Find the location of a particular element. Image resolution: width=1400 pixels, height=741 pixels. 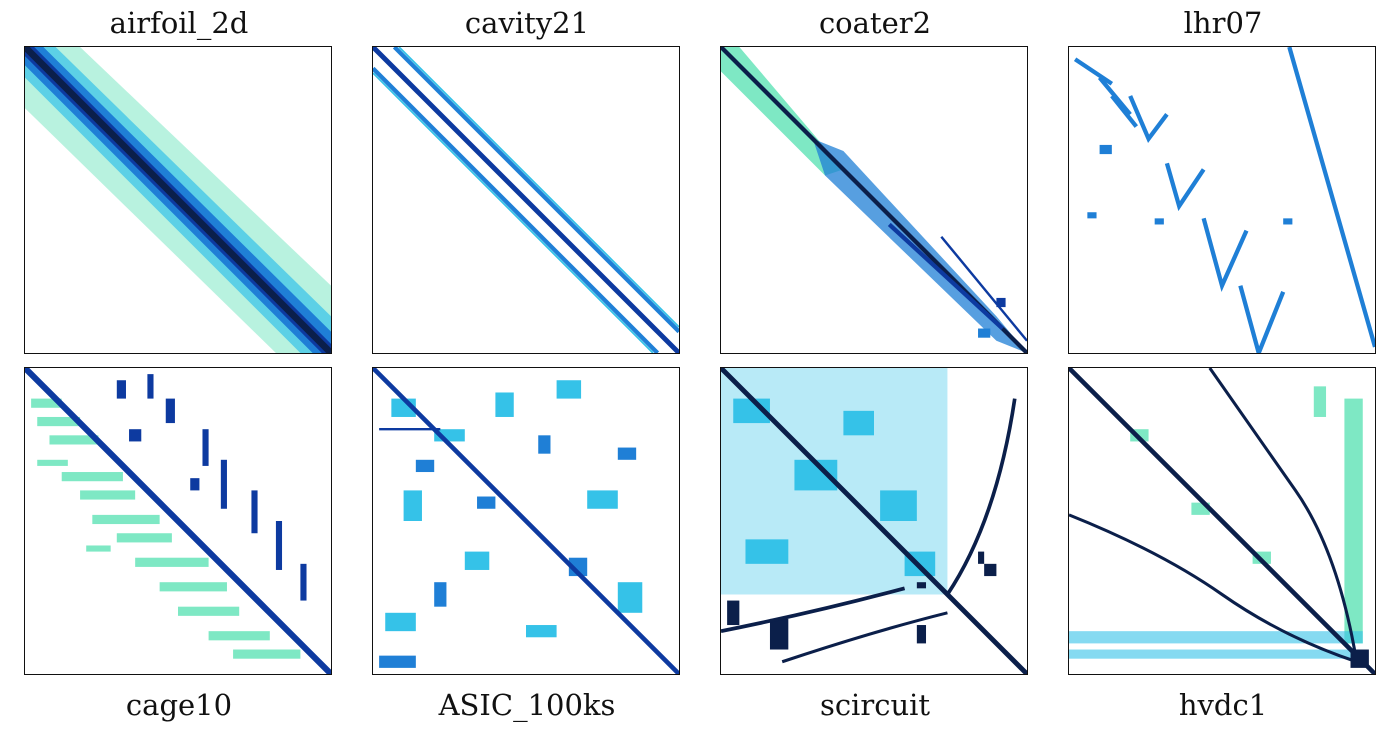

matrix-panel-lhr07 is located at coordinates (1222, 200).